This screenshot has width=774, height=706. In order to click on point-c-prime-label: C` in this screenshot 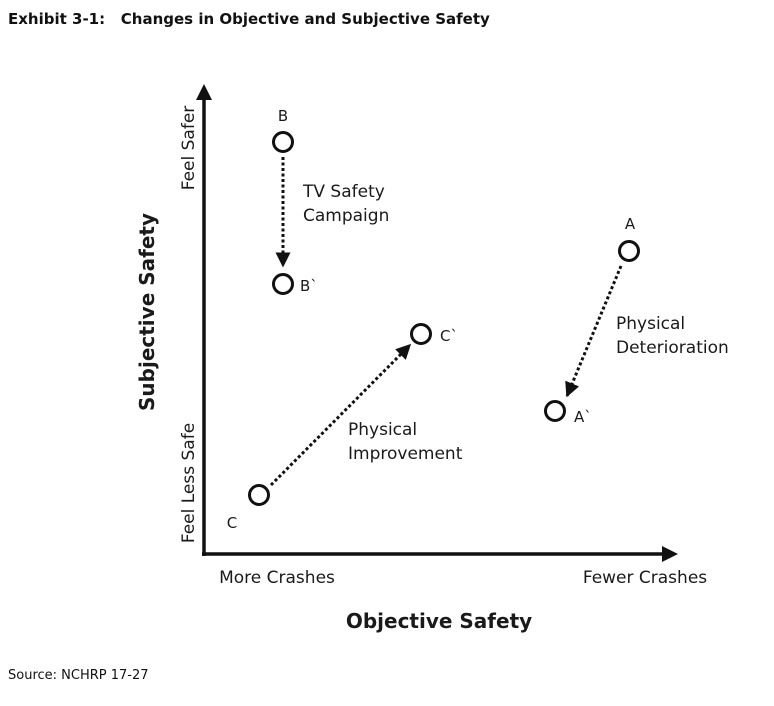, I will do `click(449, 336)`.